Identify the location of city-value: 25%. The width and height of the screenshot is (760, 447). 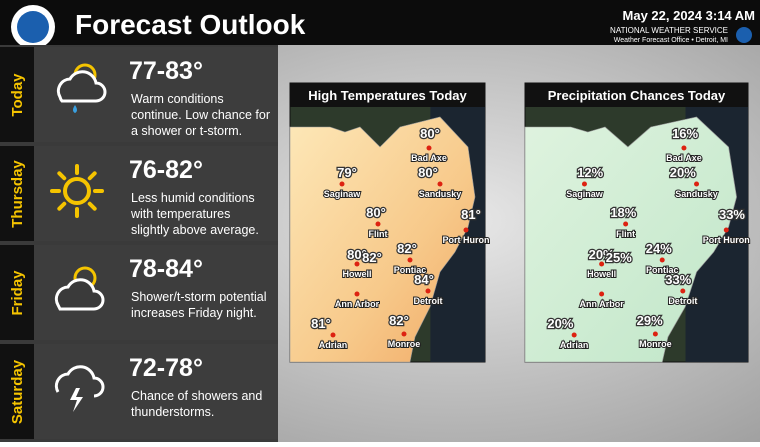
(619, 257).